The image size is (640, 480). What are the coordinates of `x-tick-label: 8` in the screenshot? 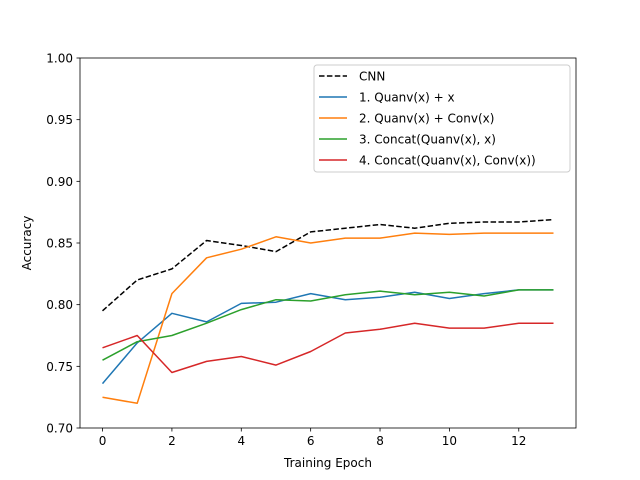 It's located at (380, 441).